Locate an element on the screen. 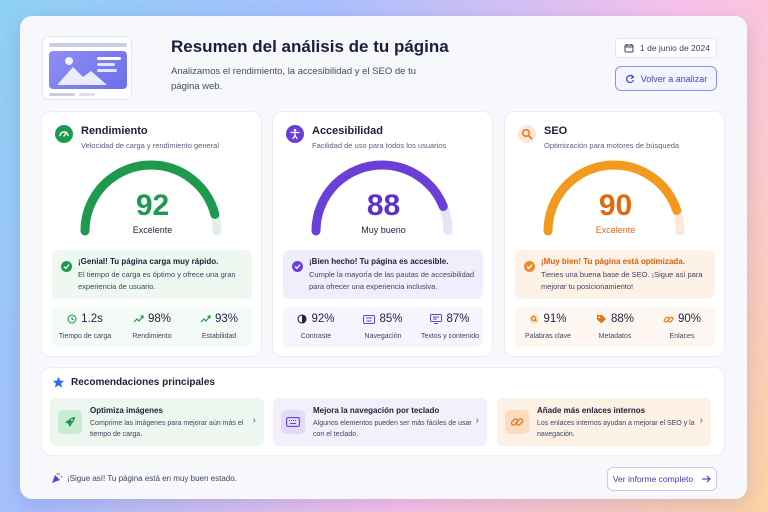 The image size is (768, 512). score-label: Muy bueno is located at coordinates (383, 230).